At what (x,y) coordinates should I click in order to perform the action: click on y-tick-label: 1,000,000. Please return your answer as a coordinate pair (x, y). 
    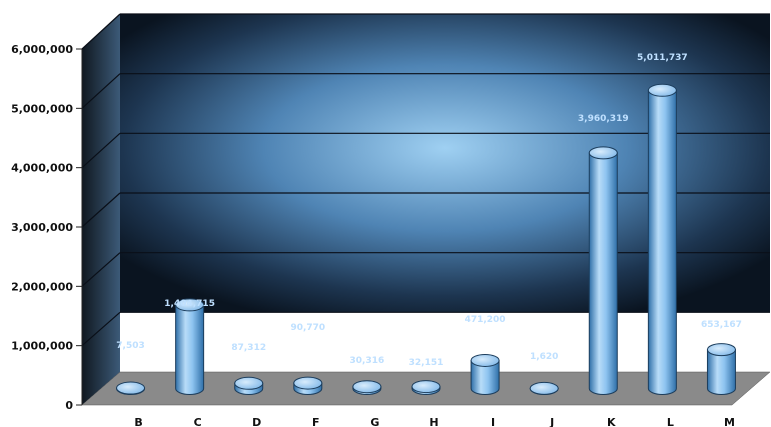
    Looking at the image, I should click on (42, 346).